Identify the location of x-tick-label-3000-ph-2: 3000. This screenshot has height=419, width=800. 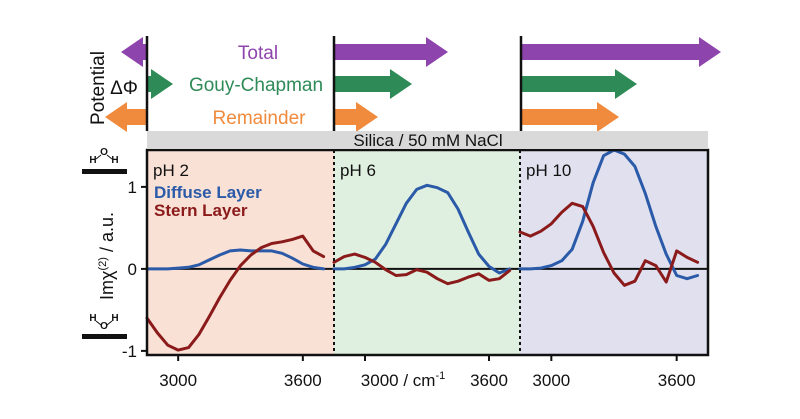
(178, 380).